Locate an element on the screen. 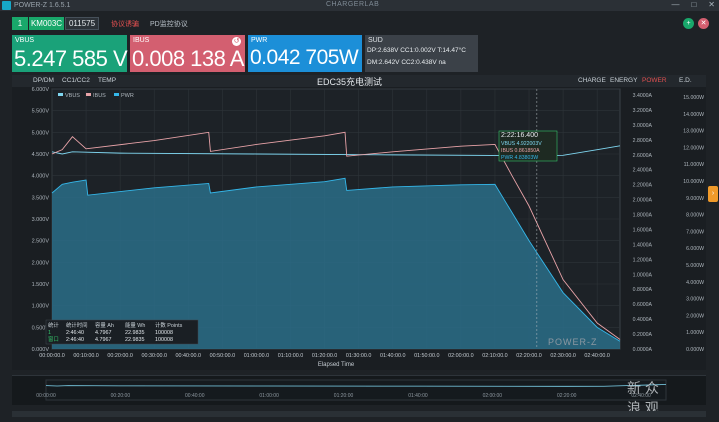 This screenshot has width=719, height=422. tab-energy: ENERGY is located at coordinates (624, 80).